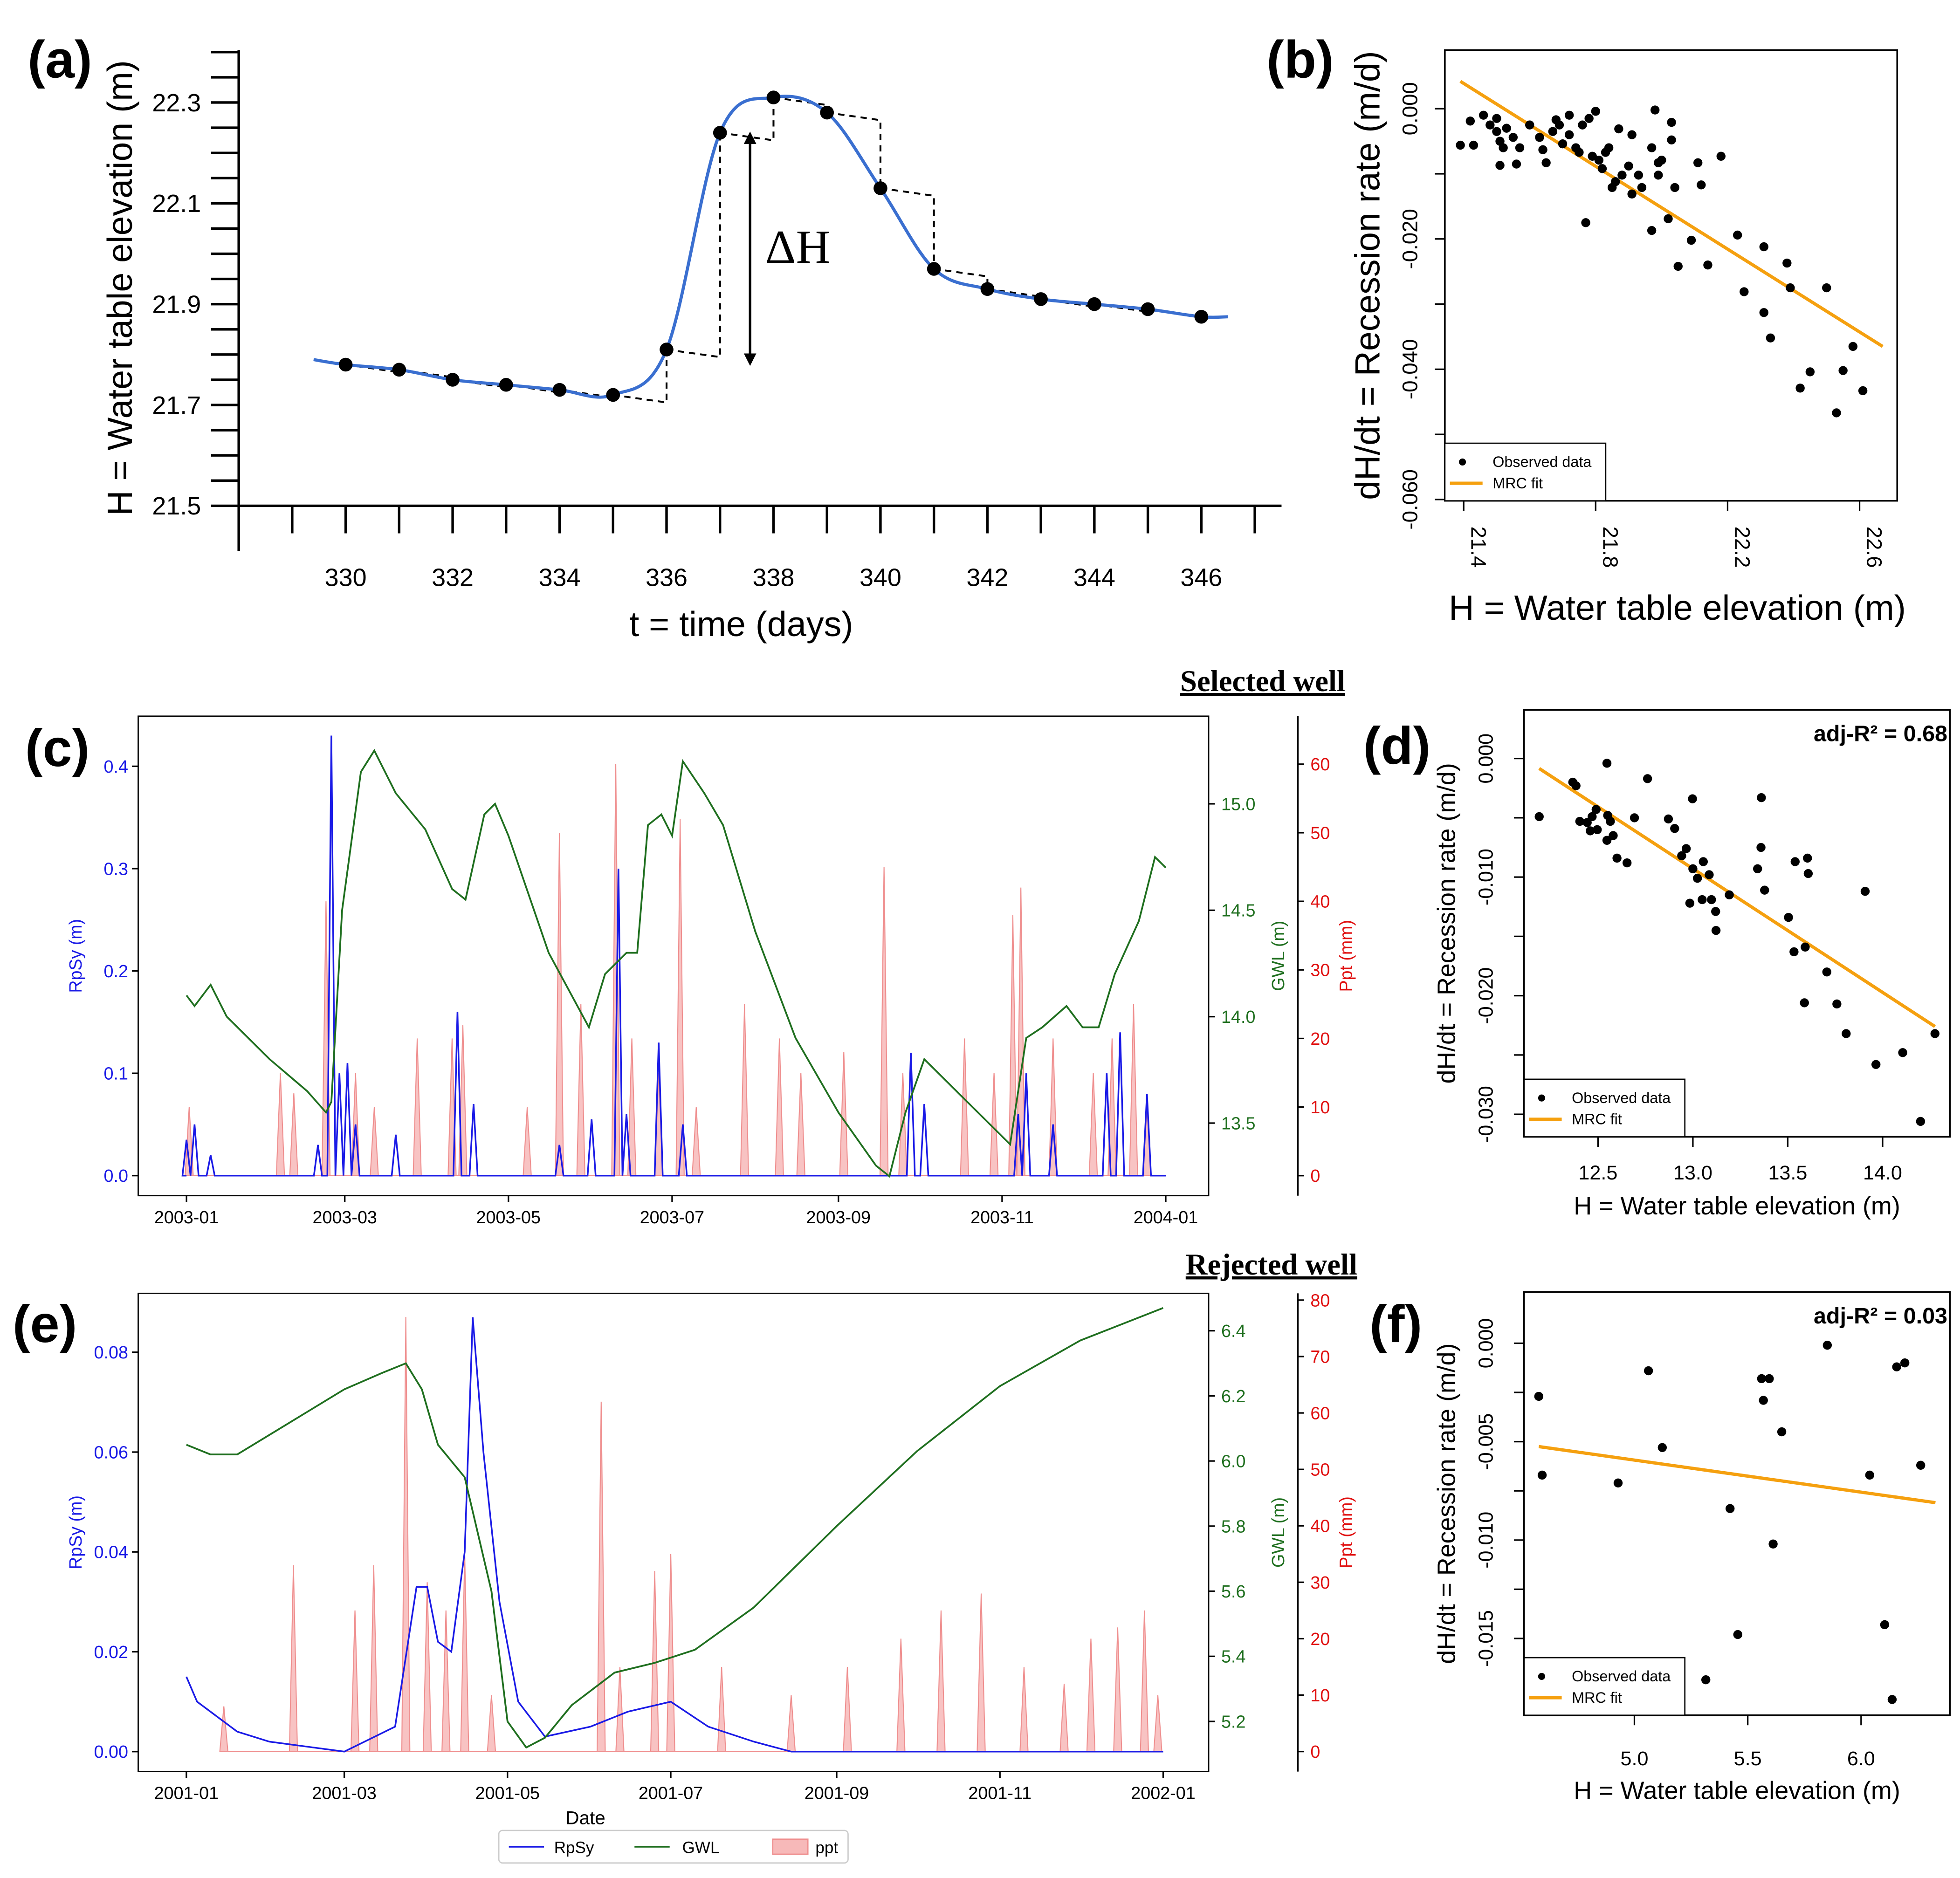 The width and height of the screenshot is (1960, 1878). Describe the element at coordinates (1367, 275) in the screenshot. I see `y-axis-label: dH/dt = Recession rate (m/d)` at that location.